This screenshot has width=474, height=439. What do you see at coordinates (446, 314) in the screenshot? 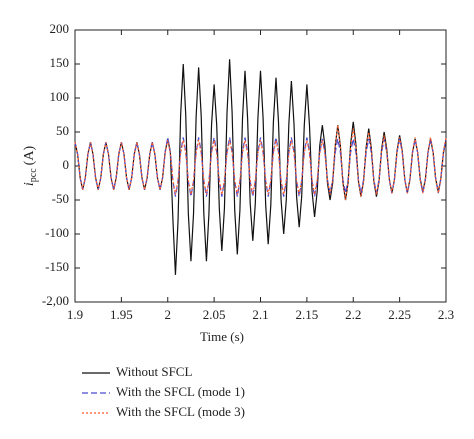
I see `x-tick-label: 2.3` at bounding box center [446, 314].